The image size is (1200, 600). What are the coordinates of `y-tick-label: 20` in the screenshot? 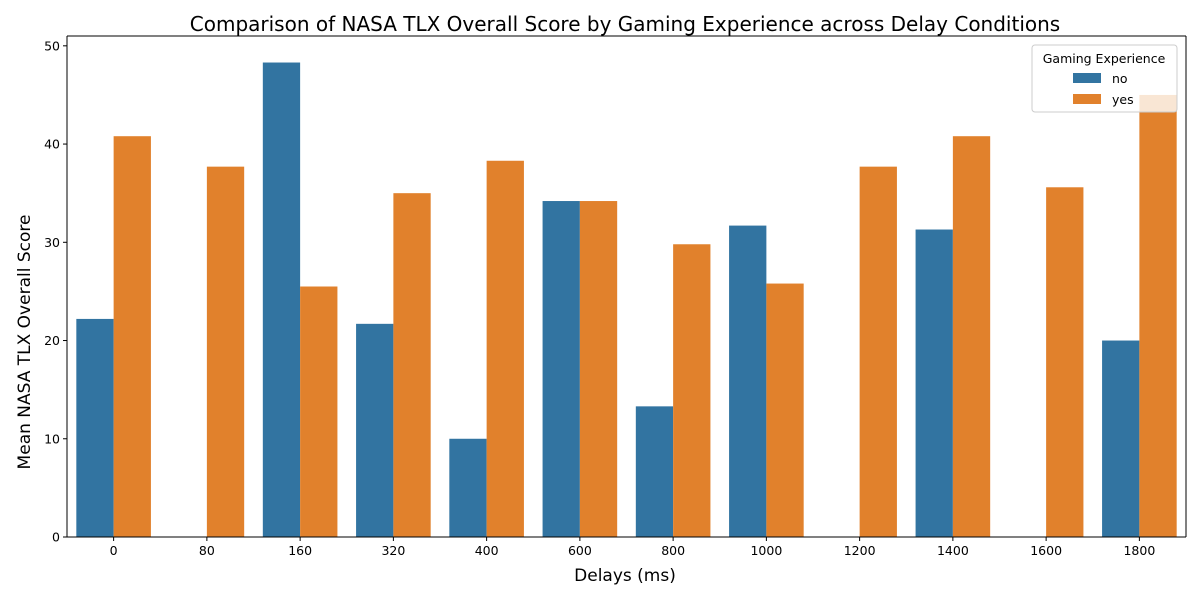 It's located at (52, 340).